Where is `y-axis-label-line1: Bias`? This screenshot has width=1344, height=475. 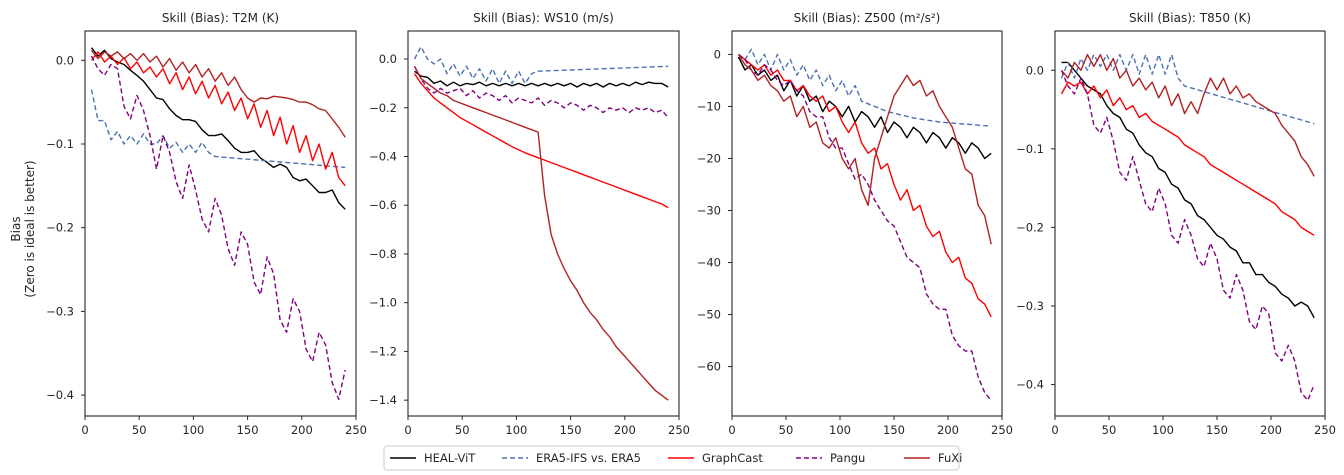
y-axis-label-line1: Bias is located at coordinates (16, 228).